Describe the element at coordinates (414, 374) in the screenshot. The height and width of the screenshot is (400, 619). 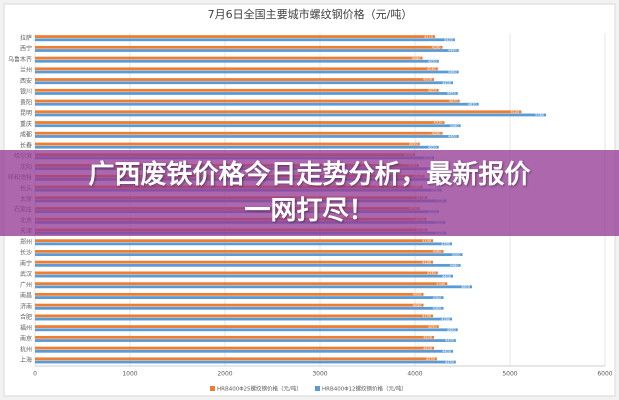
I see `x-tick-label: 4000` at that location.